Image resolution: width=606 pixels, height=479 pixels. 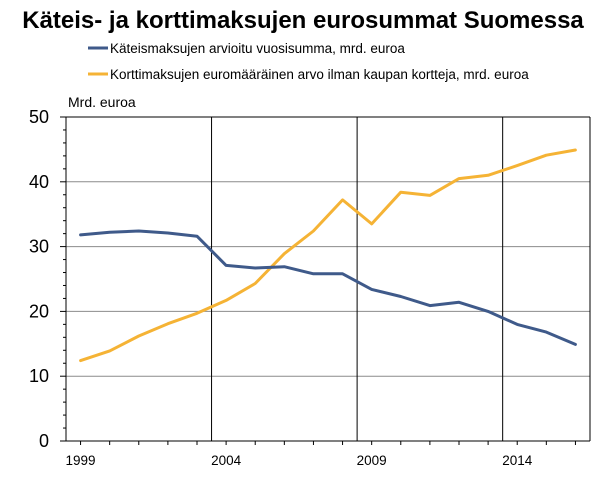 What do you see at coordinates (226, 460) in the screenshot?
I see `x-tick-label-2004: 2004` at bounding box center [226, 460].